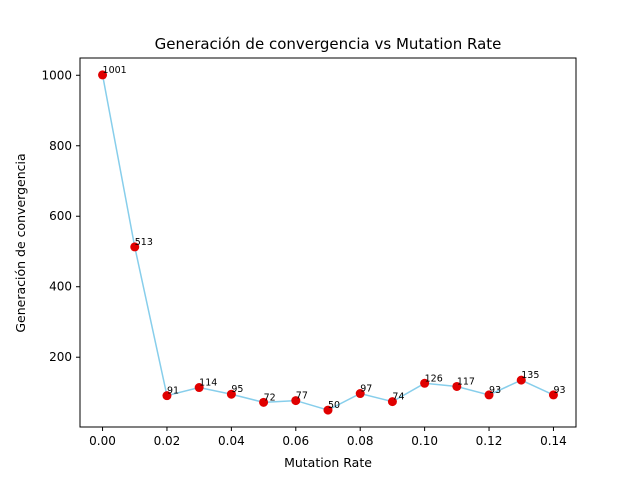  I want to click on x-tick-label: 0.04, so click(231, 441).